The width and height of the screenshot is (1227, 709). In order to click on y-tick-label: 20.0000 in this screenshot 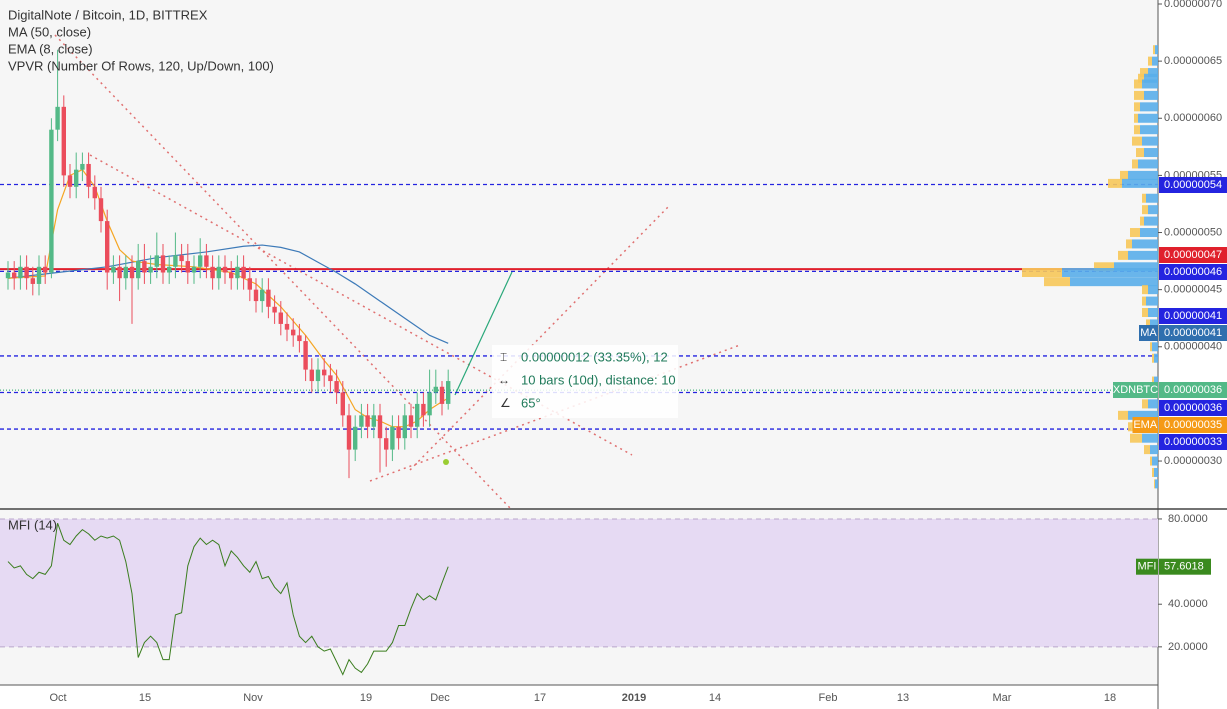, I will do `click(1188, 647)`.